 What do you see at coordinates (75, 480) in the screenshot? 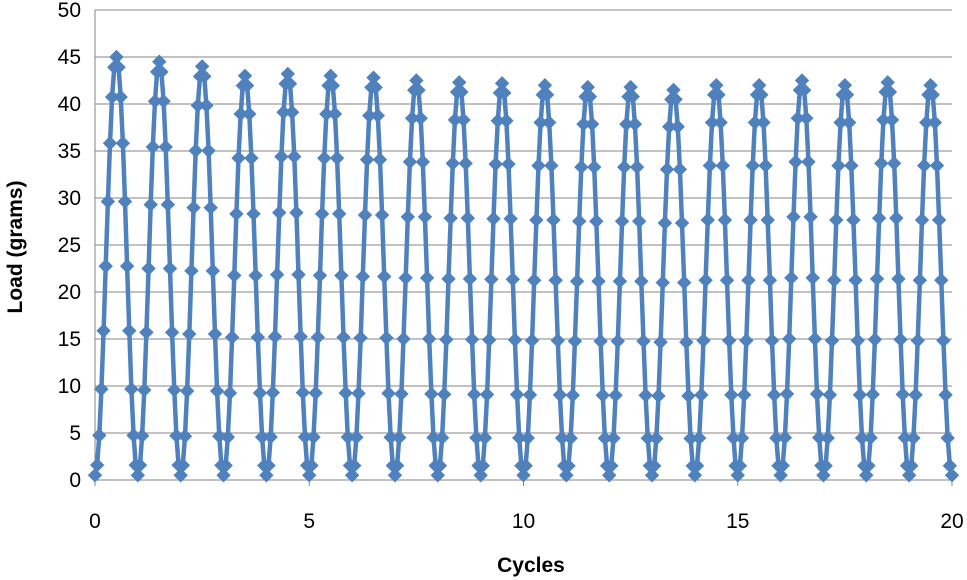
I see `y-tick-label: 0` at bounding box center [75, 480].